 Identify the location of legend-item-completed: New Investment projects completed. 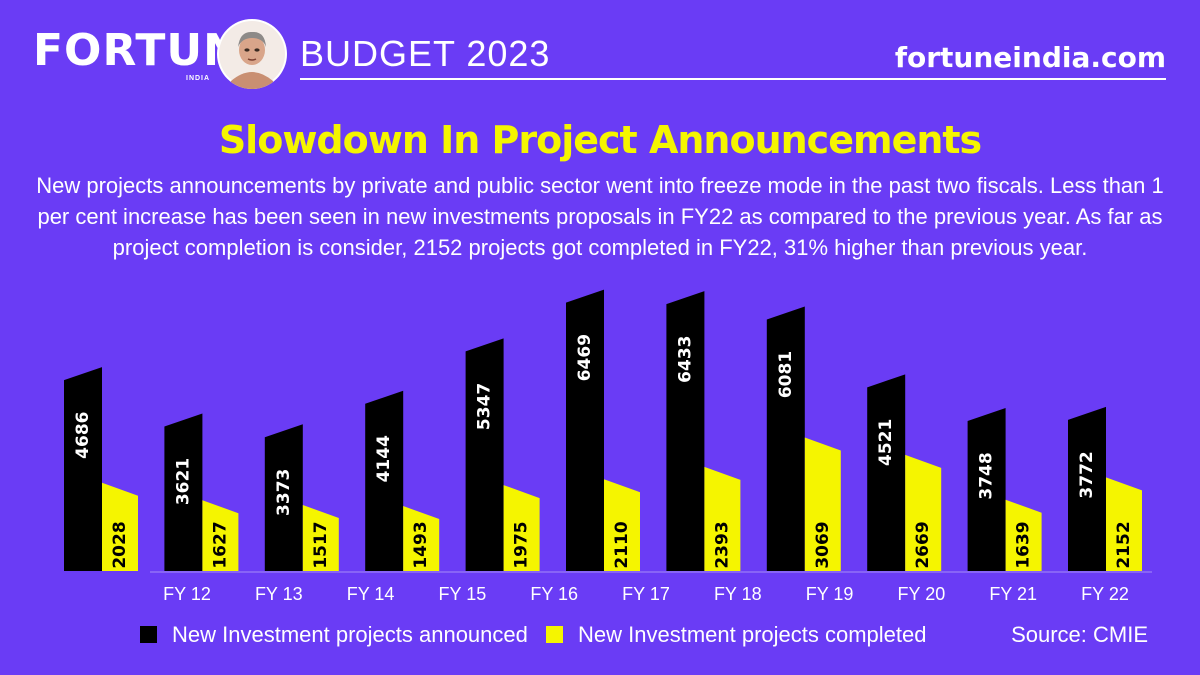
(736, 635).